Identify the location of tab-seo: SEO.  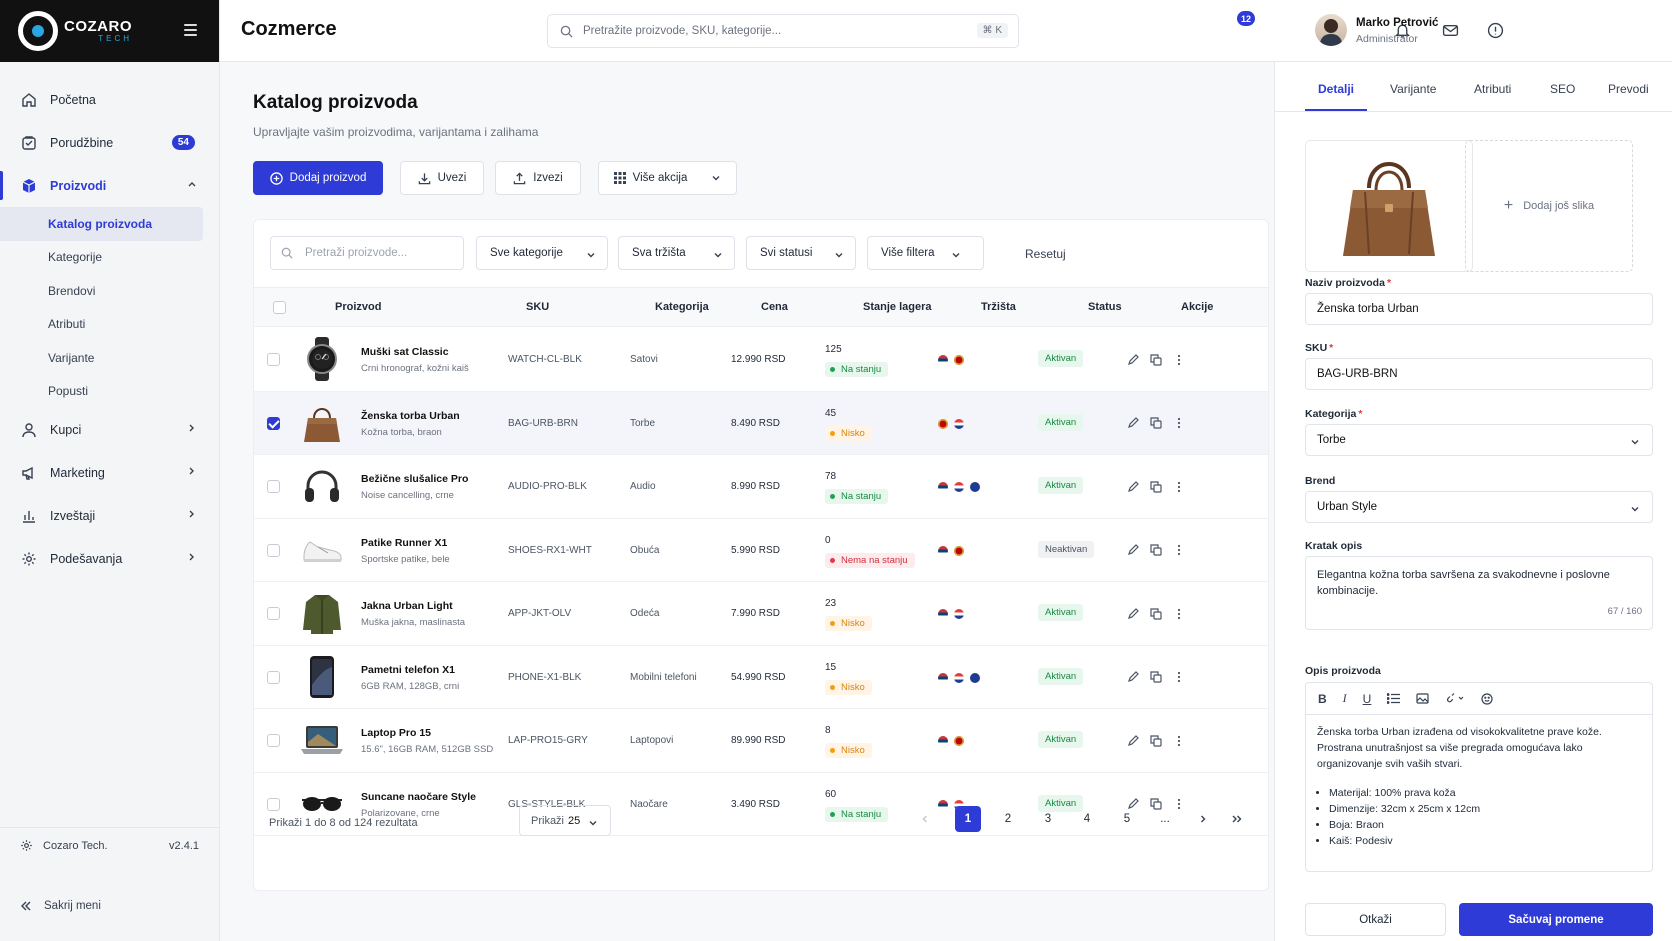
(1563, 89).